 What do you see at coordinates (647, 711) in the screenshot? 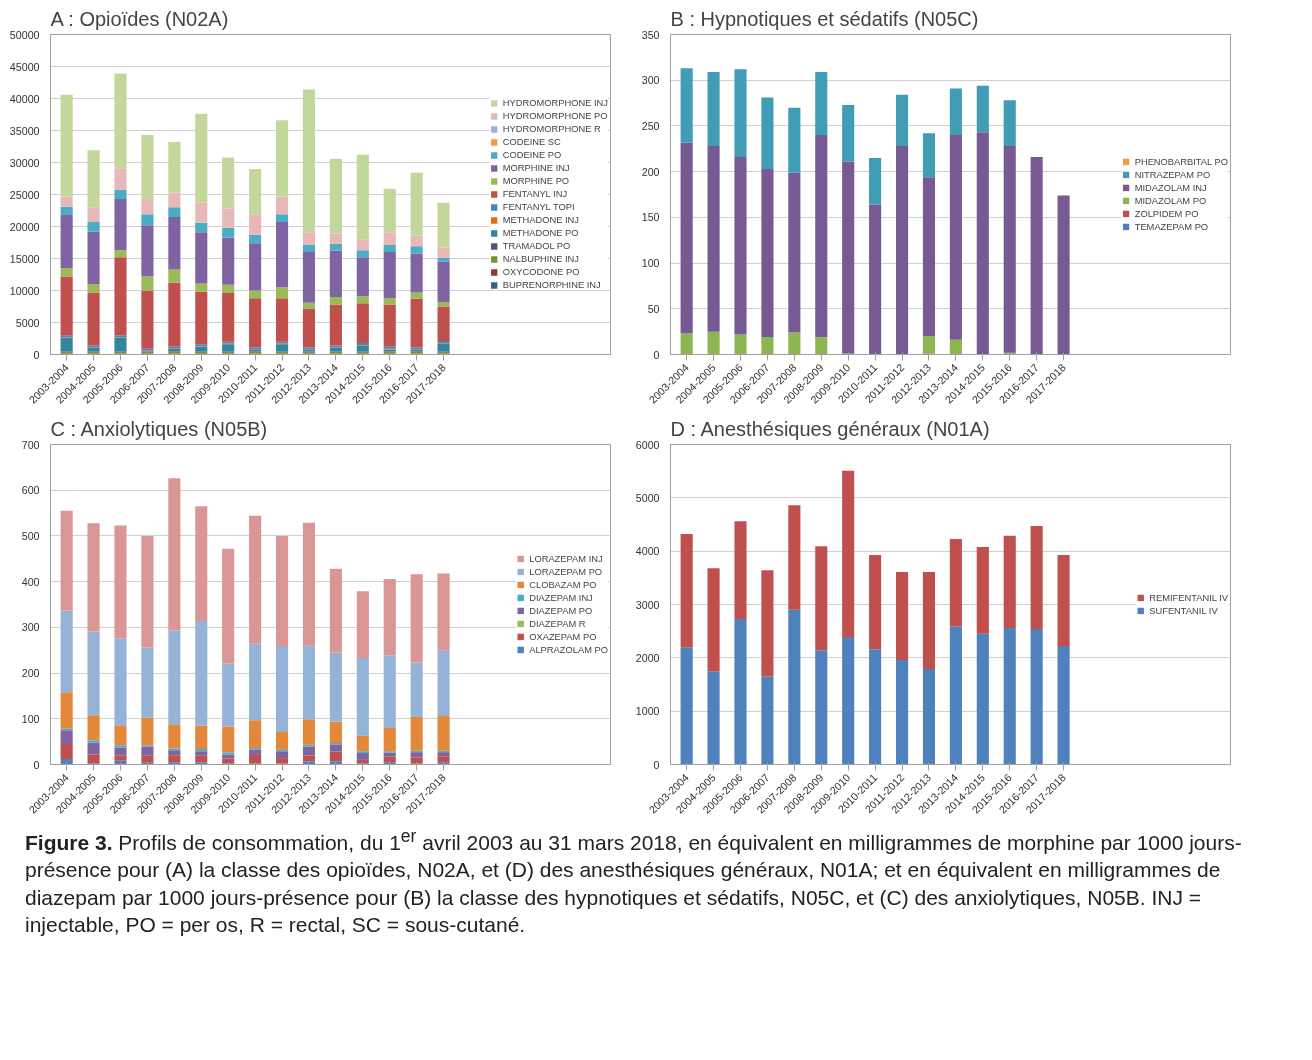
I see `y-tick-label: 1000` at bounding box center [647, 711].